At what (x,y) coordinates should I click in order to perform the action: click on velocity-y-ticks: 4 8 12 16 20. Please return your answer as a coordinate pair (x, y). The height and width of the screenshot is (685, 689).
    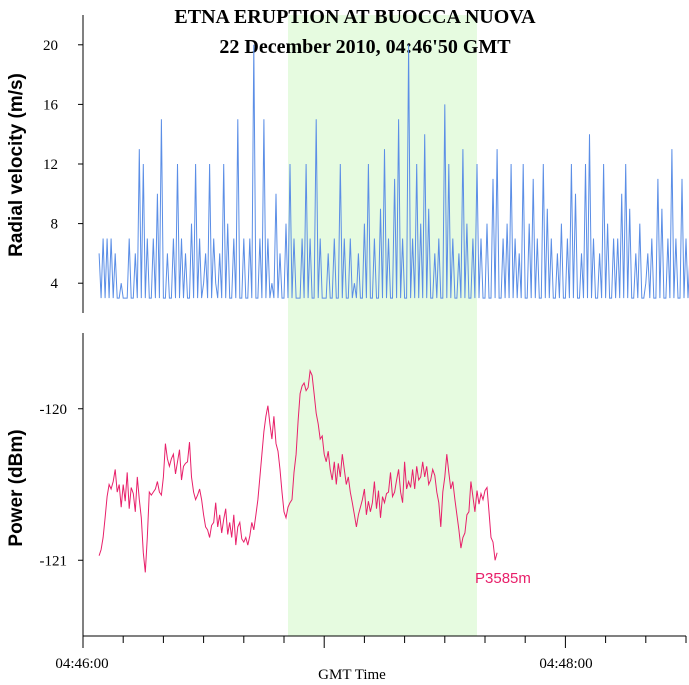
    Looking at the image, I should click on (63, 165).